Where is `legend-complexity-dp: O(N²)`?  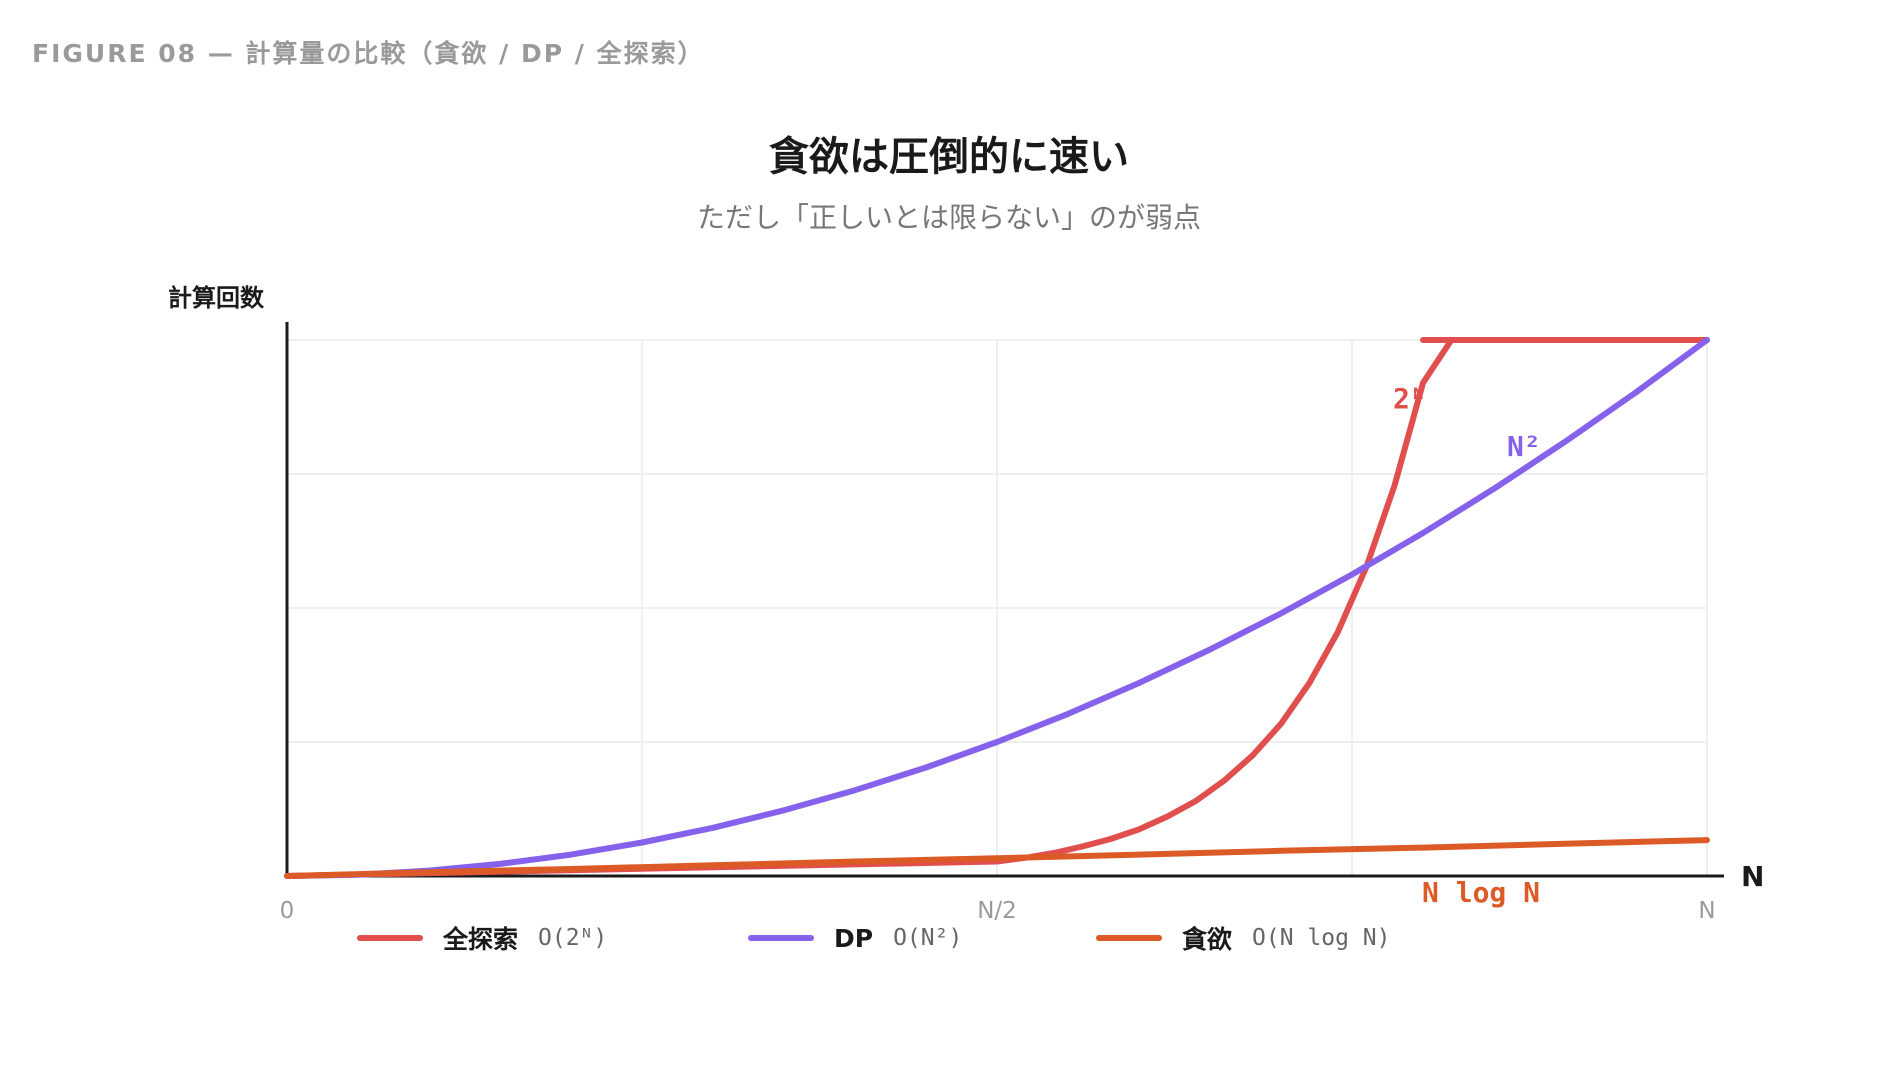
legend-complexity-dp: O(N²) is located at coordinates (928, 938).